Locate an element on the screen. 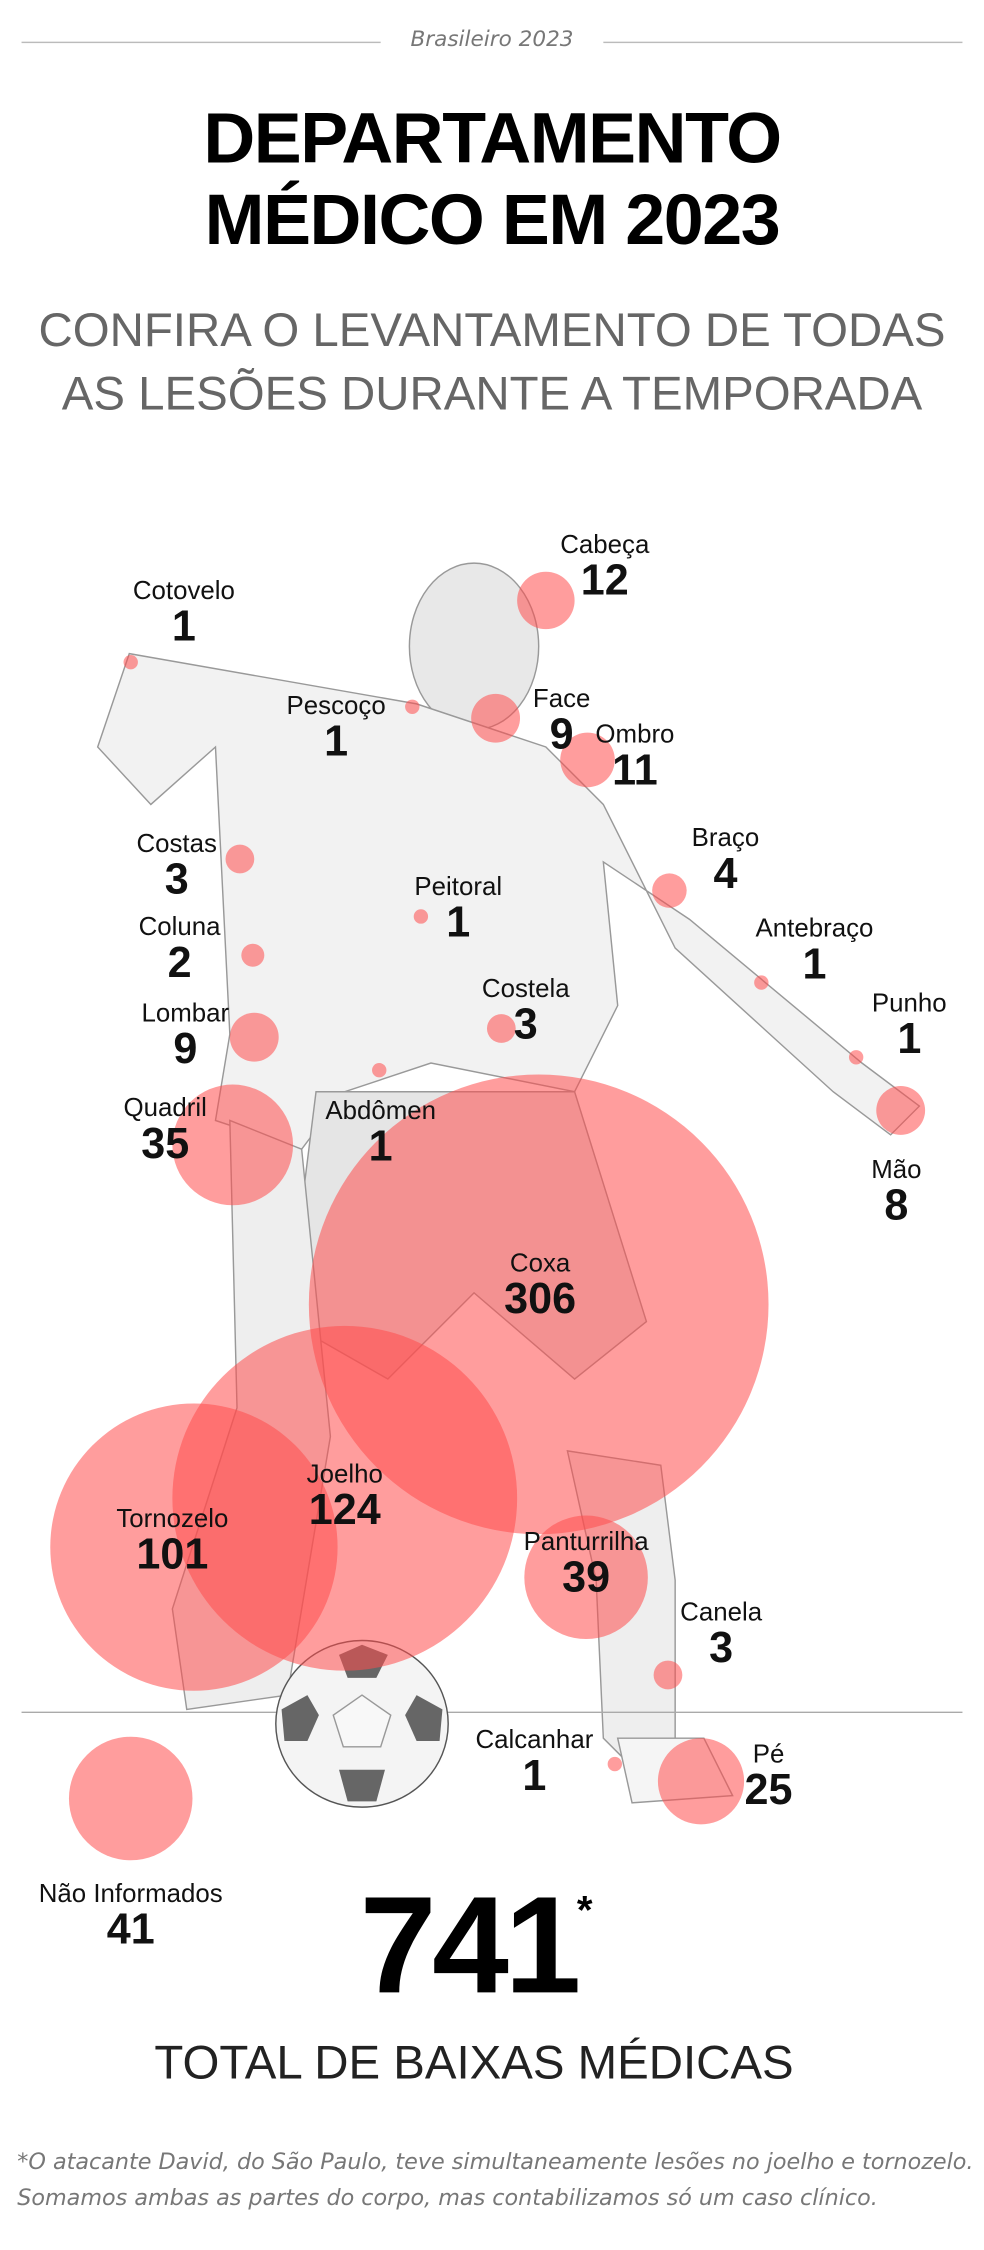  injury-name: Canela is located at coordinates (721, 1612).